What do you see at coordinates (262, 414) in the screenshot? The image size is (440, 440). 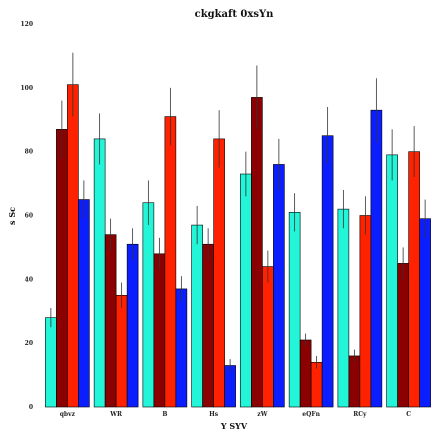 I see `x-tick-label: zW` at bounding box center [262, 414].